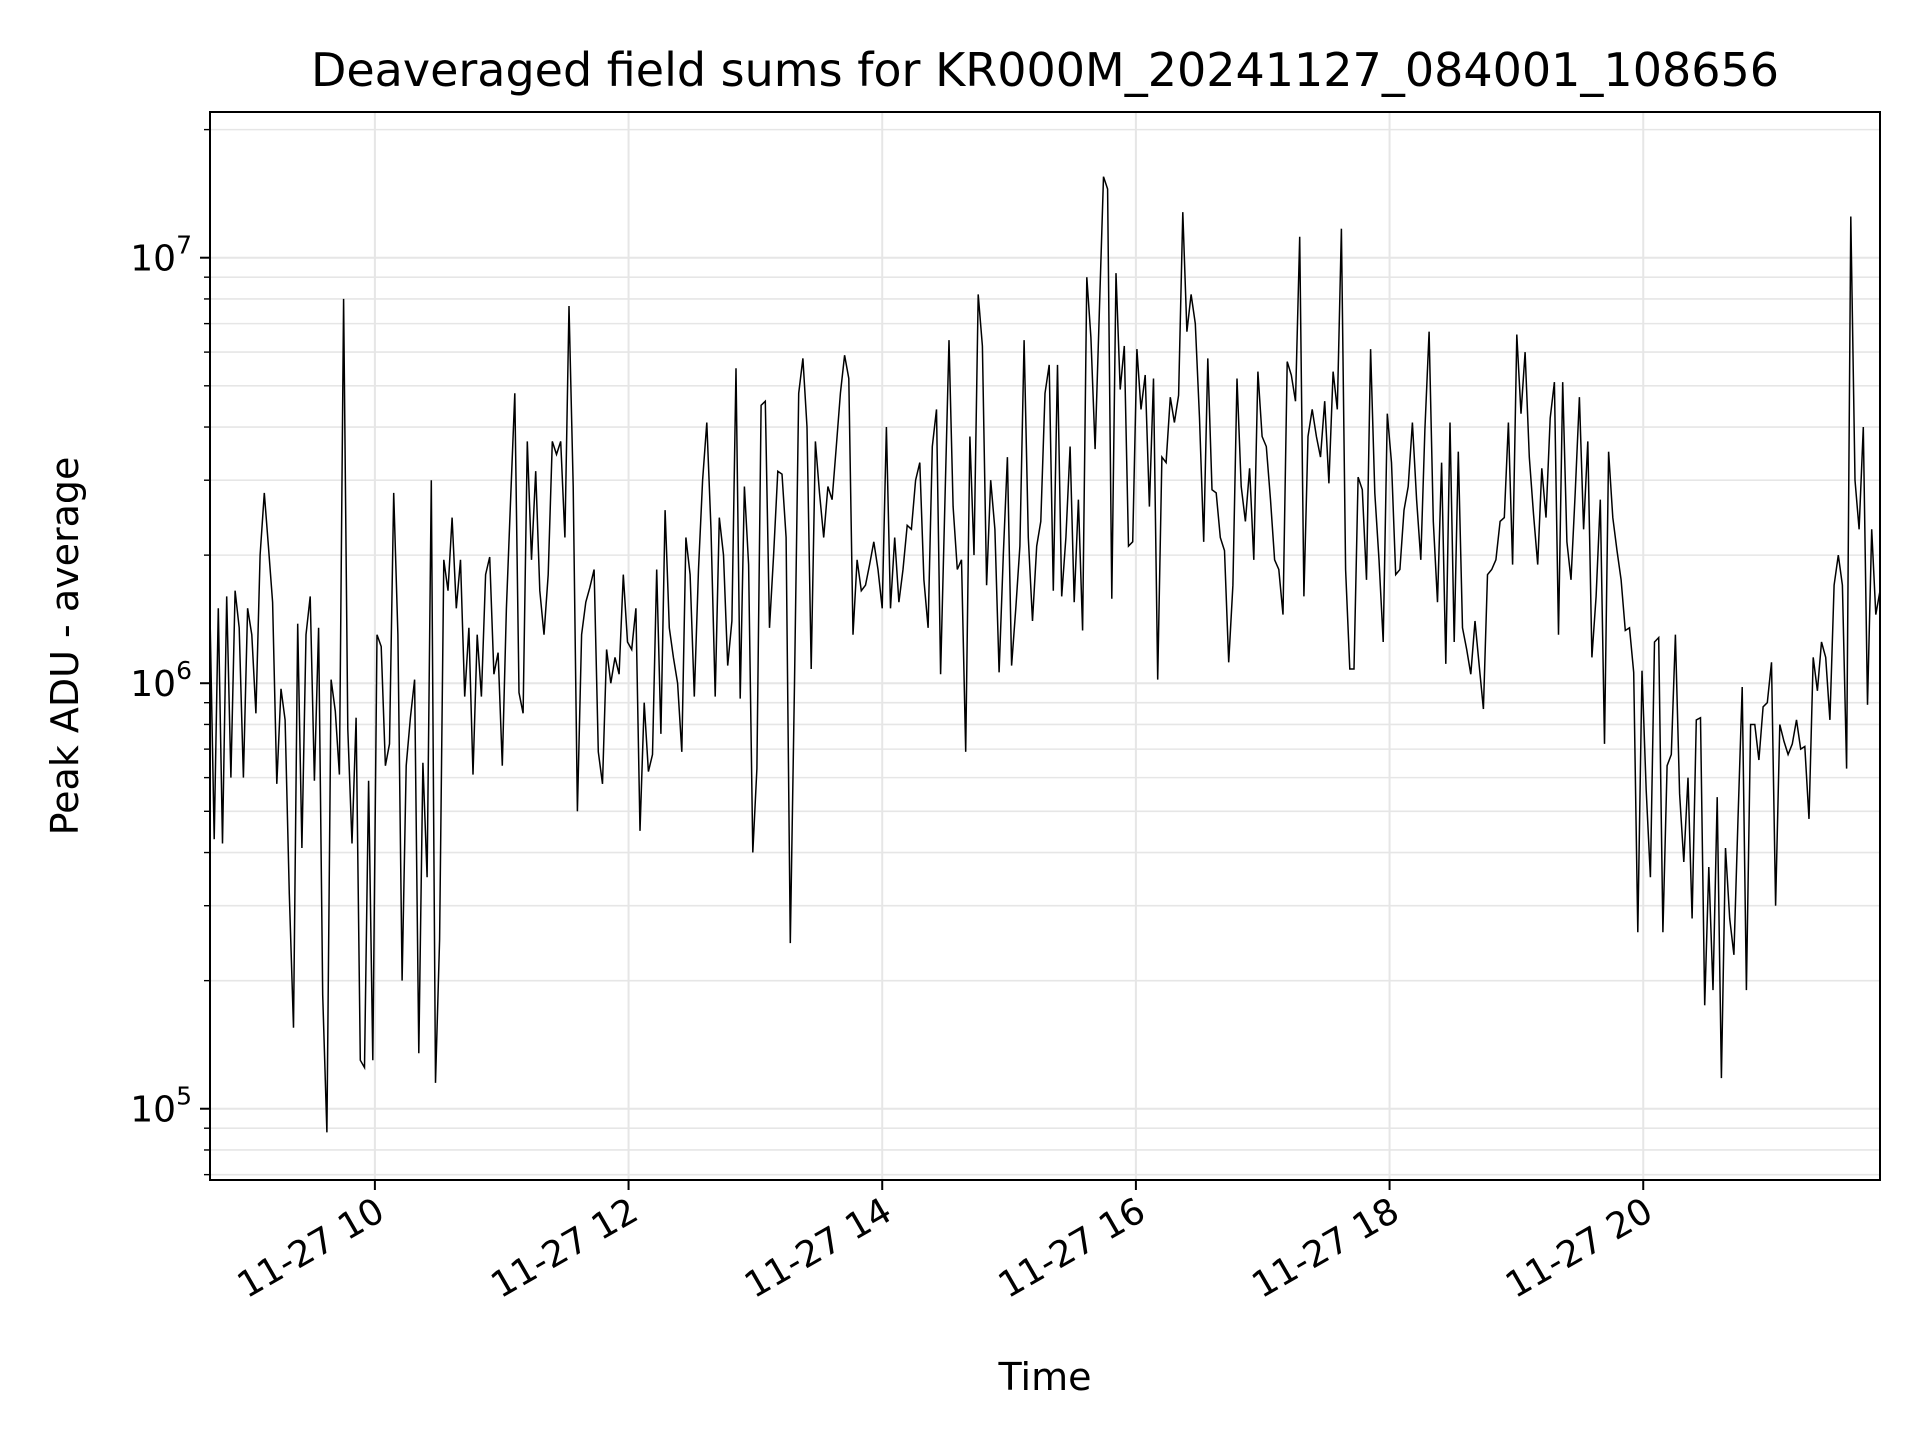 The width and height of the screenshot is (1920, 1440). Describe the element at coordinates (1045, 1377) in the screenshot. I see `x-axis-label: Time` at that location.